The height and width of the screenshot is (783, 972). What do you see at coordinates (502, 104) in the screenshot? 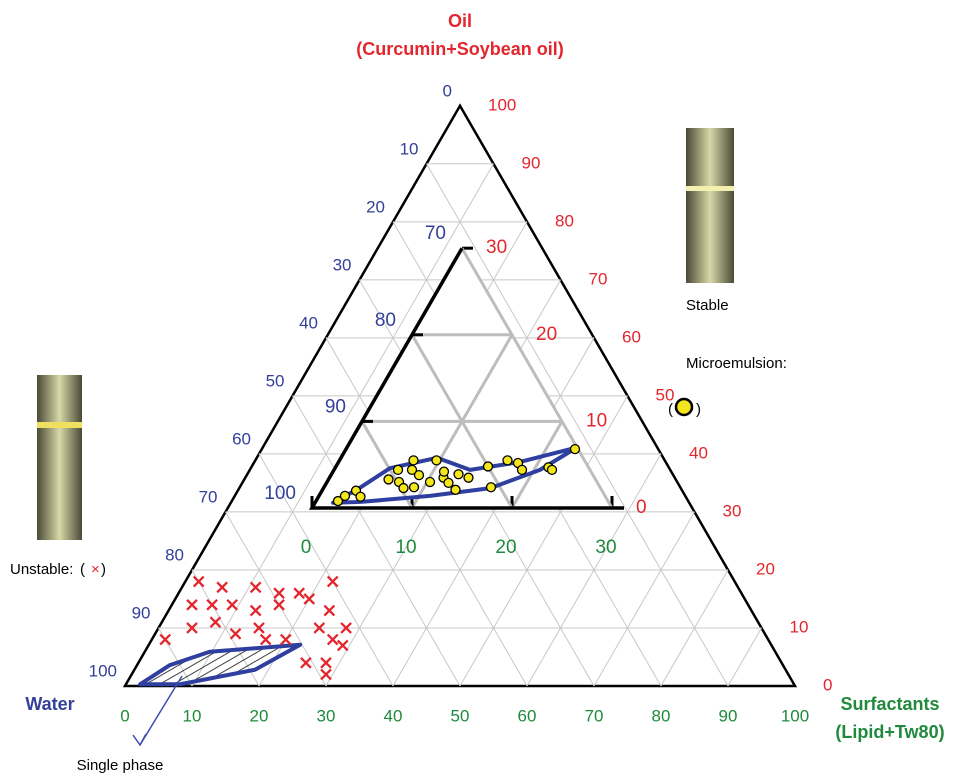
I see `oil-tick-label: 100` at bounding box center [502, 104].